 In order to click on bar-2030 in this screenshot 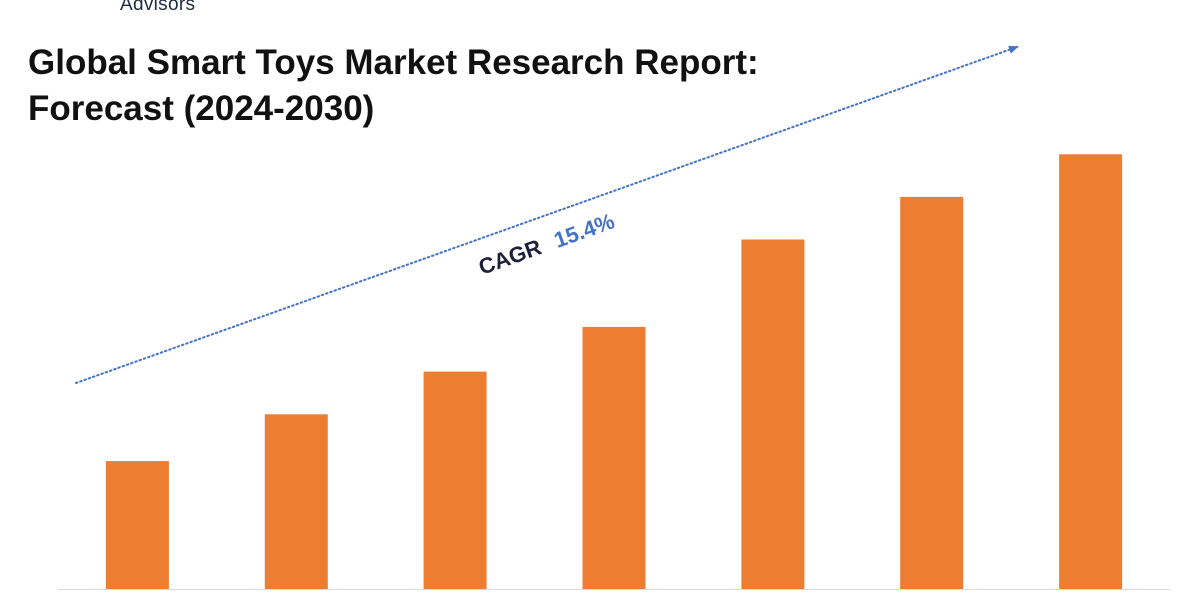, I will do `click(1091, 372)`.